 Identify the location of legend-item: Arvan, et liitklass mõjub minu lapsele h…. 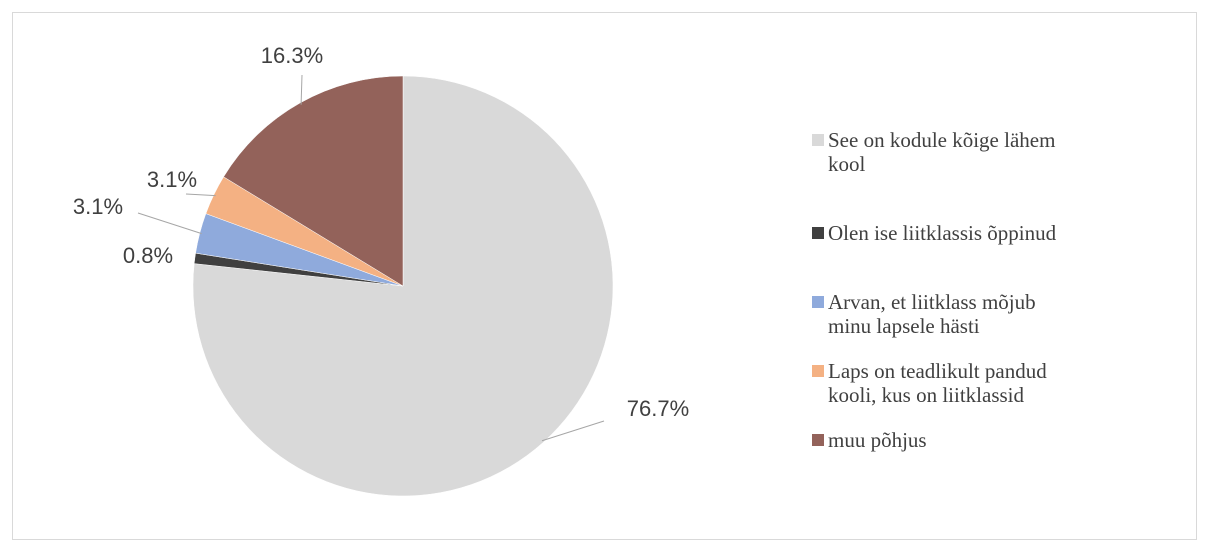
(943, 314).